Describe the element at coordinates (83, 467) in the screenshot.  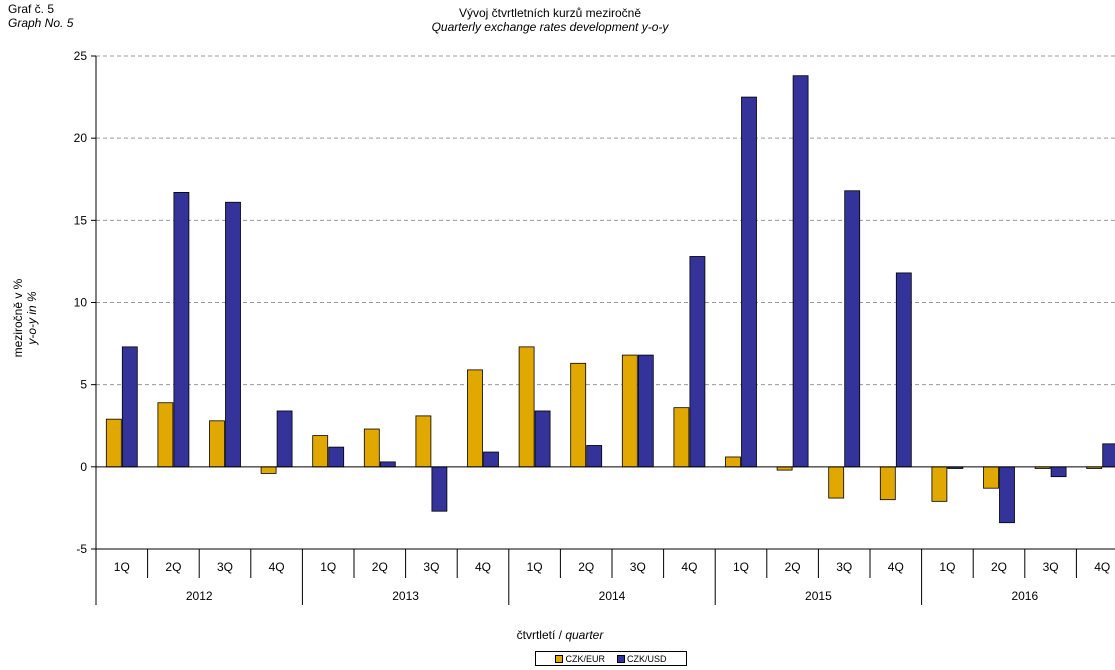
I see `y-tick-label: 0` at that location.